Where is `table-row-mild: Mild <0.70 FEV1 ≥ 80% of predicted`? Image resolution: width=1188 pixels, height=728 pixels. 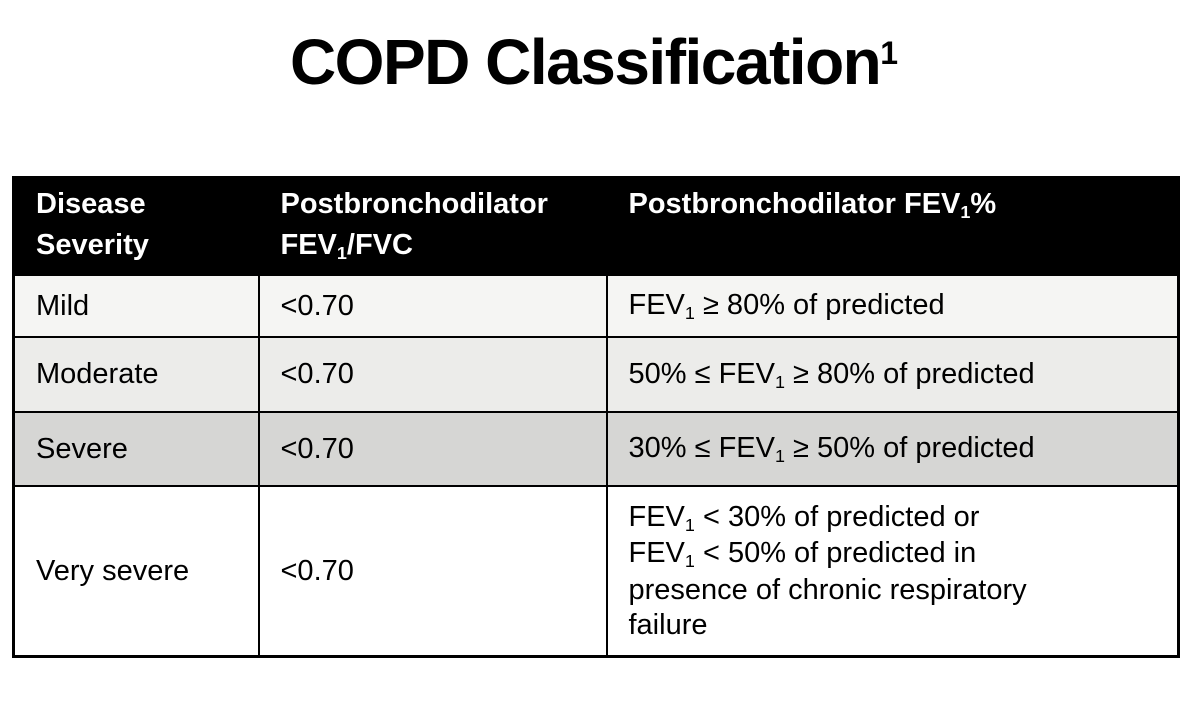
table-row-mild: Mild <0.70 FEV1 ≥ 80% of predicted is located at coordinates (596, 306).